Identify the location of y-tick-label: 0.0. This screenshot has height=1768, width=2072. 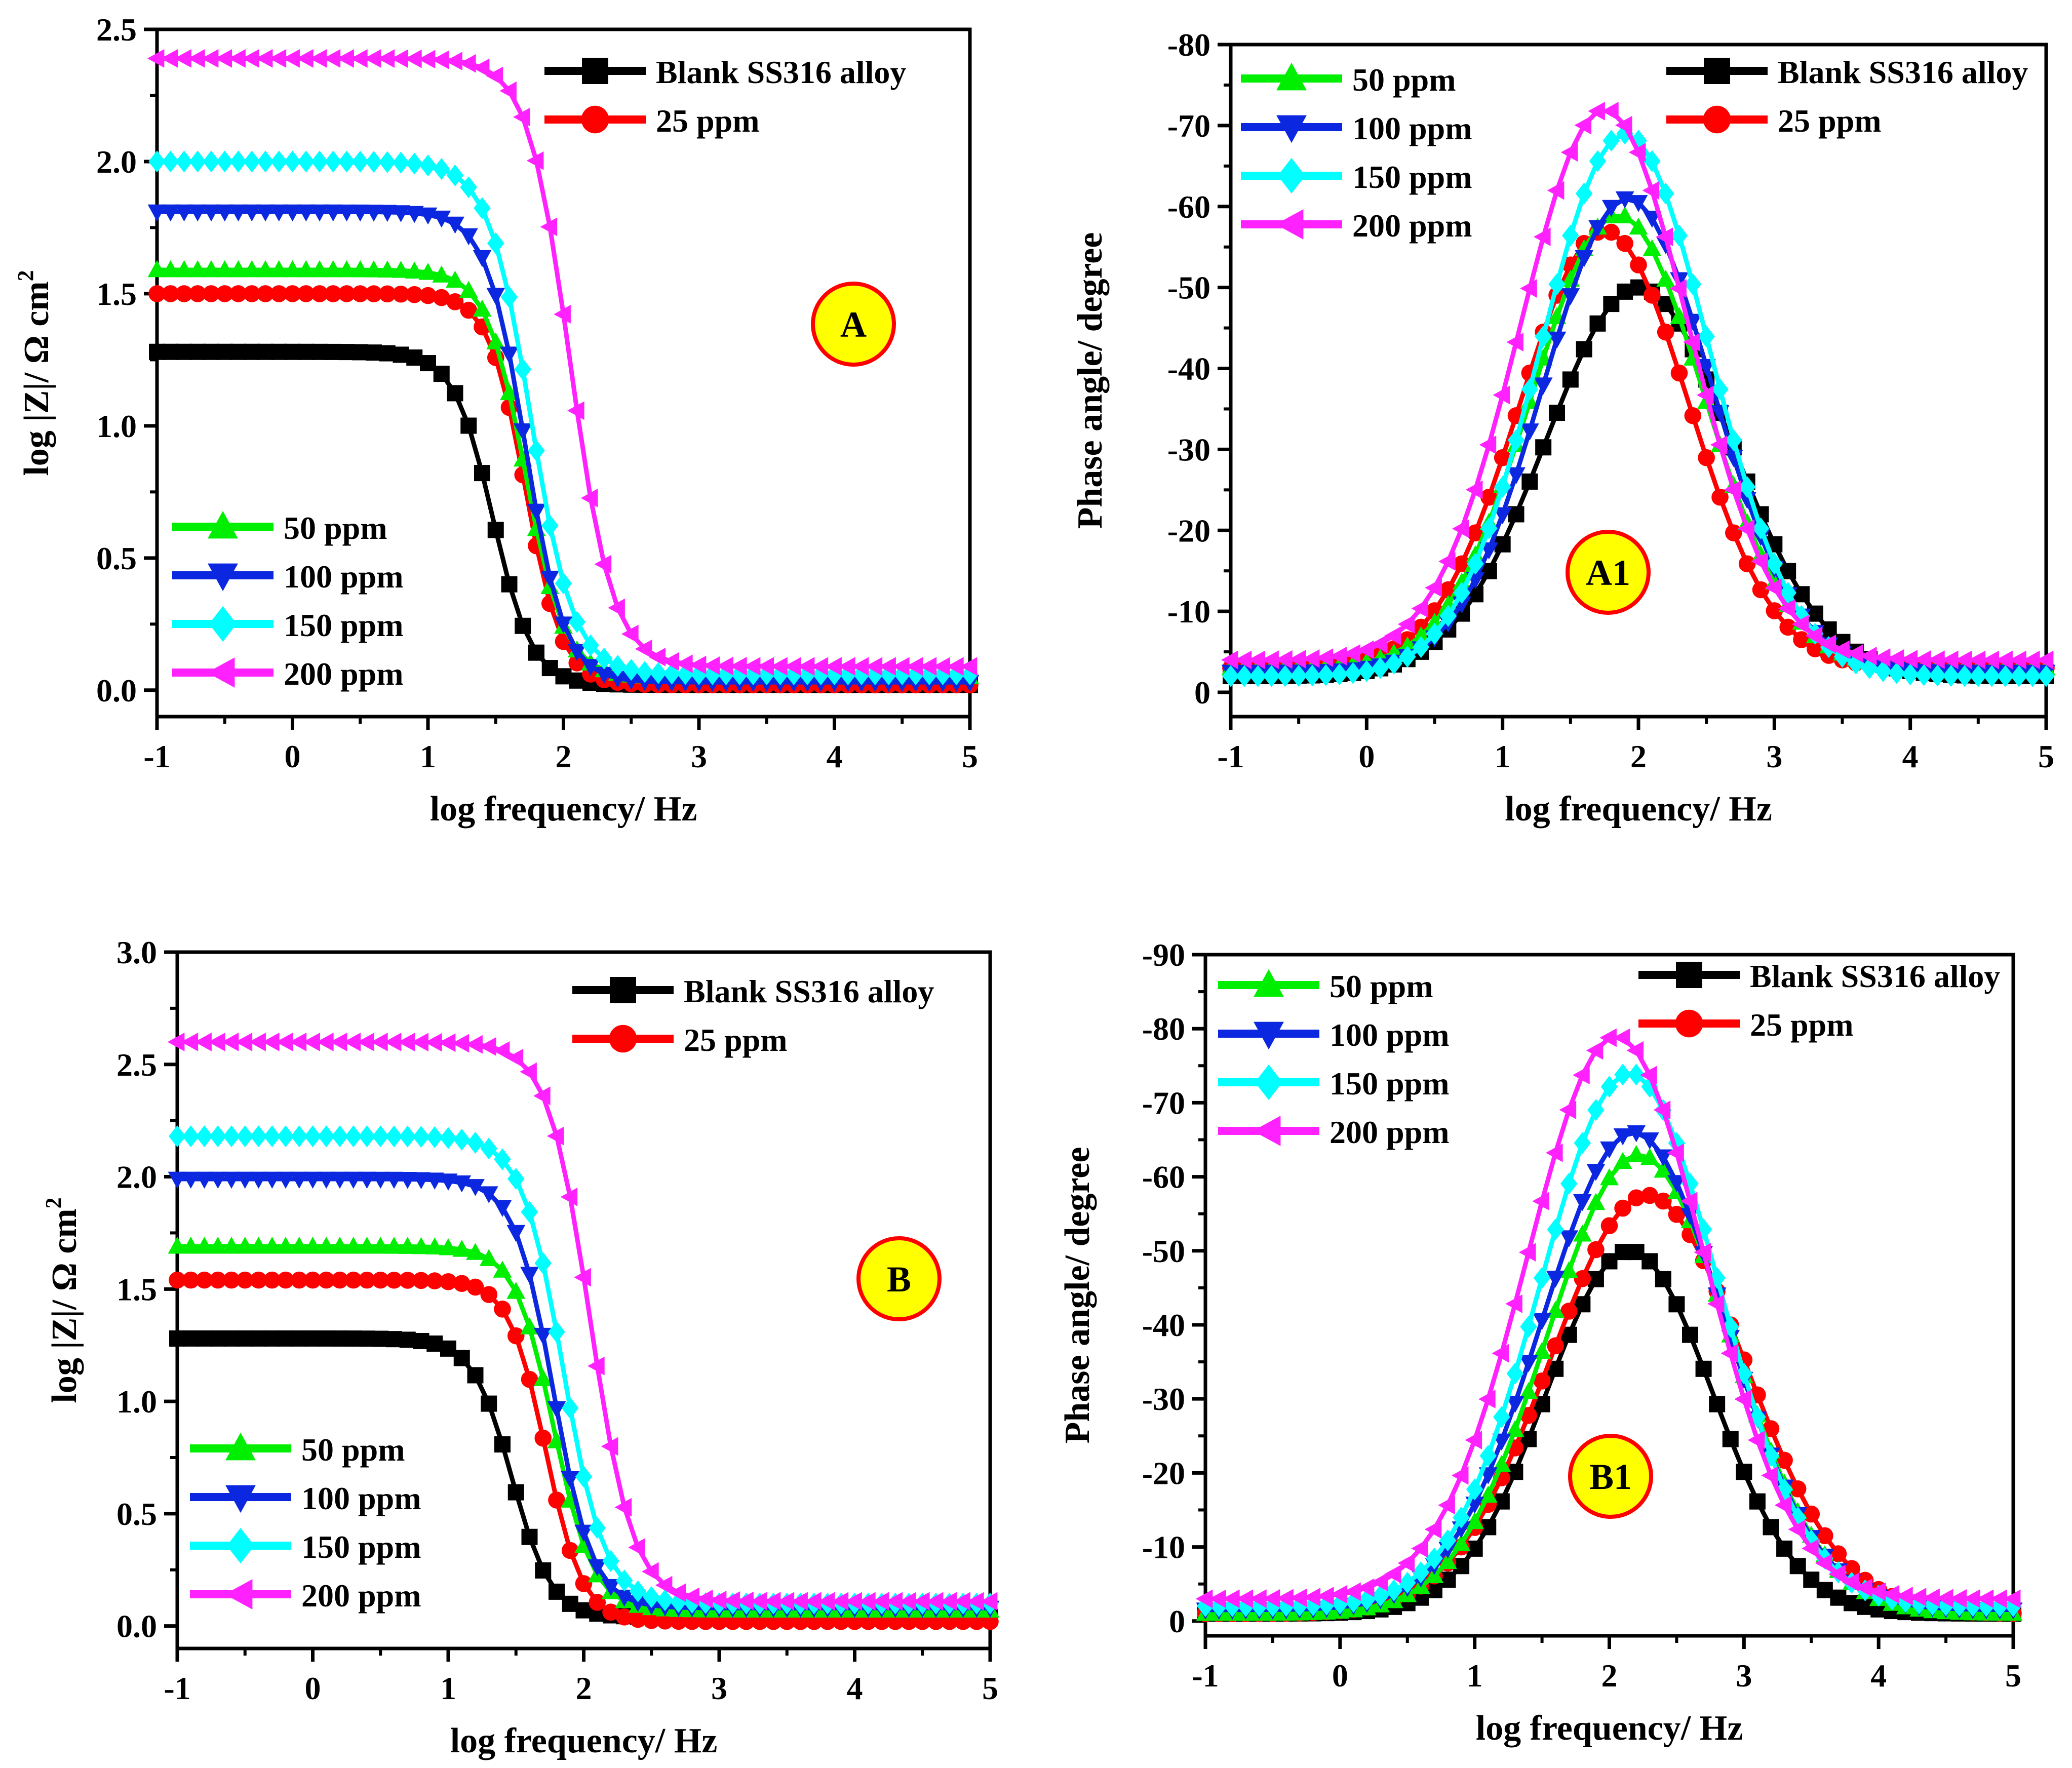
(117, 691).